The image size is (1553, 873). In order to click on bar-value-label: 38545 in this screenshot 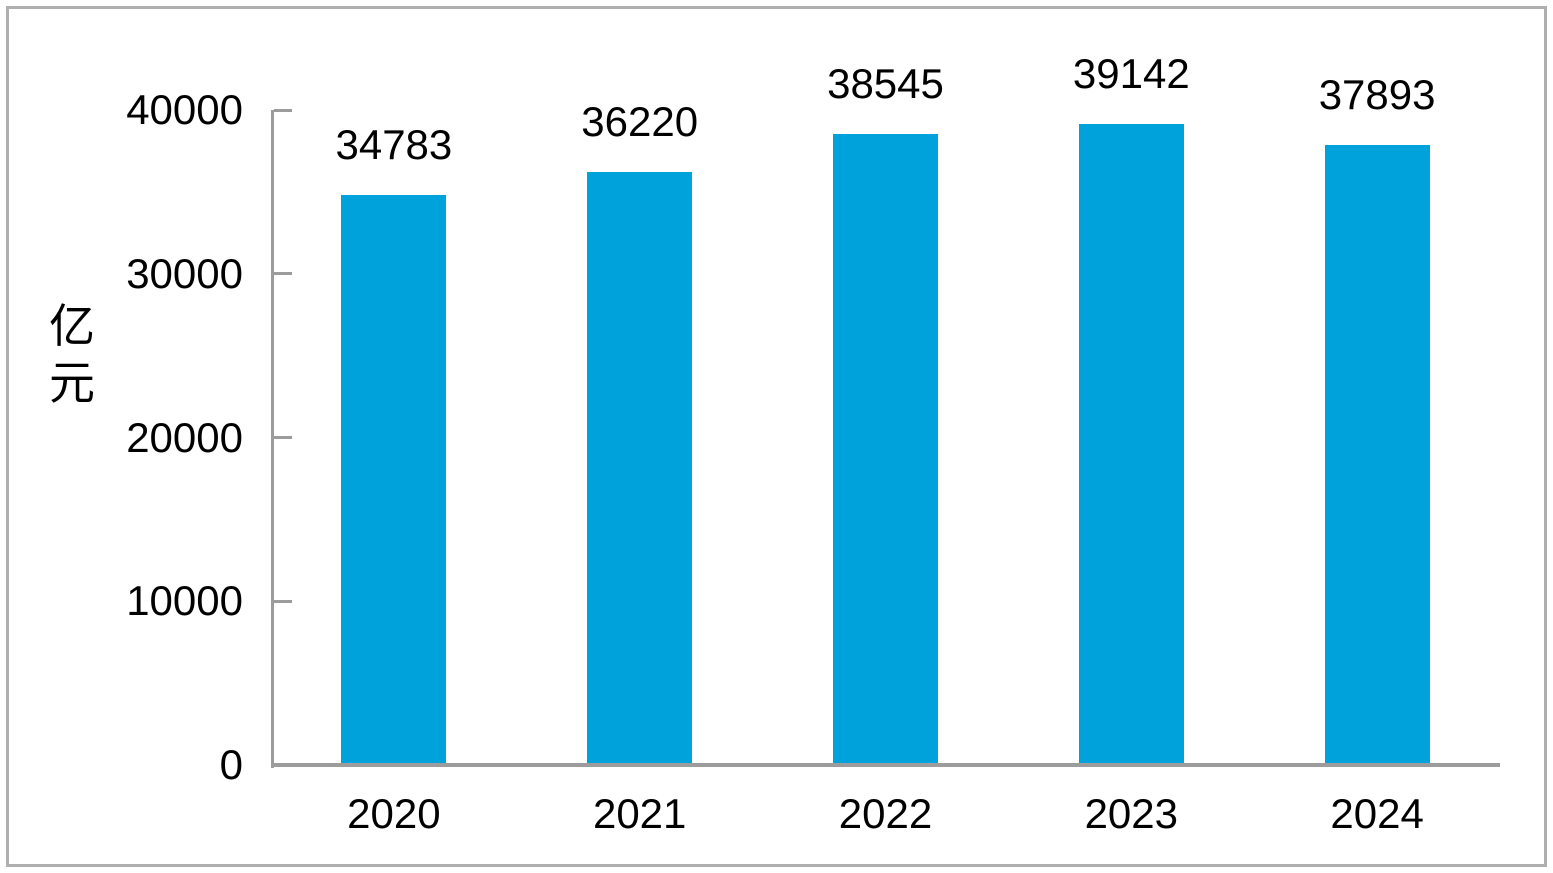, I will do `click(885, 83)`.